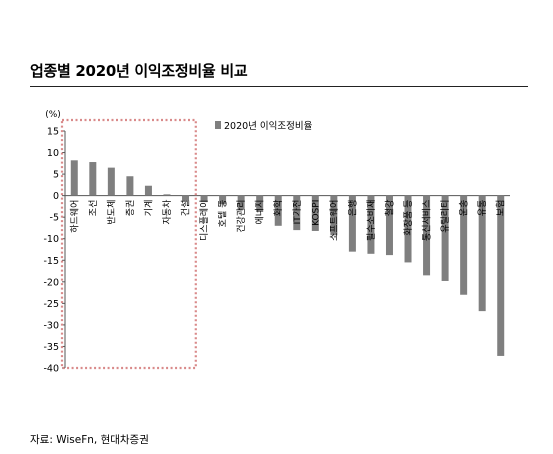  I want to click on x-category-label: 건강관리, so click(241, 216).